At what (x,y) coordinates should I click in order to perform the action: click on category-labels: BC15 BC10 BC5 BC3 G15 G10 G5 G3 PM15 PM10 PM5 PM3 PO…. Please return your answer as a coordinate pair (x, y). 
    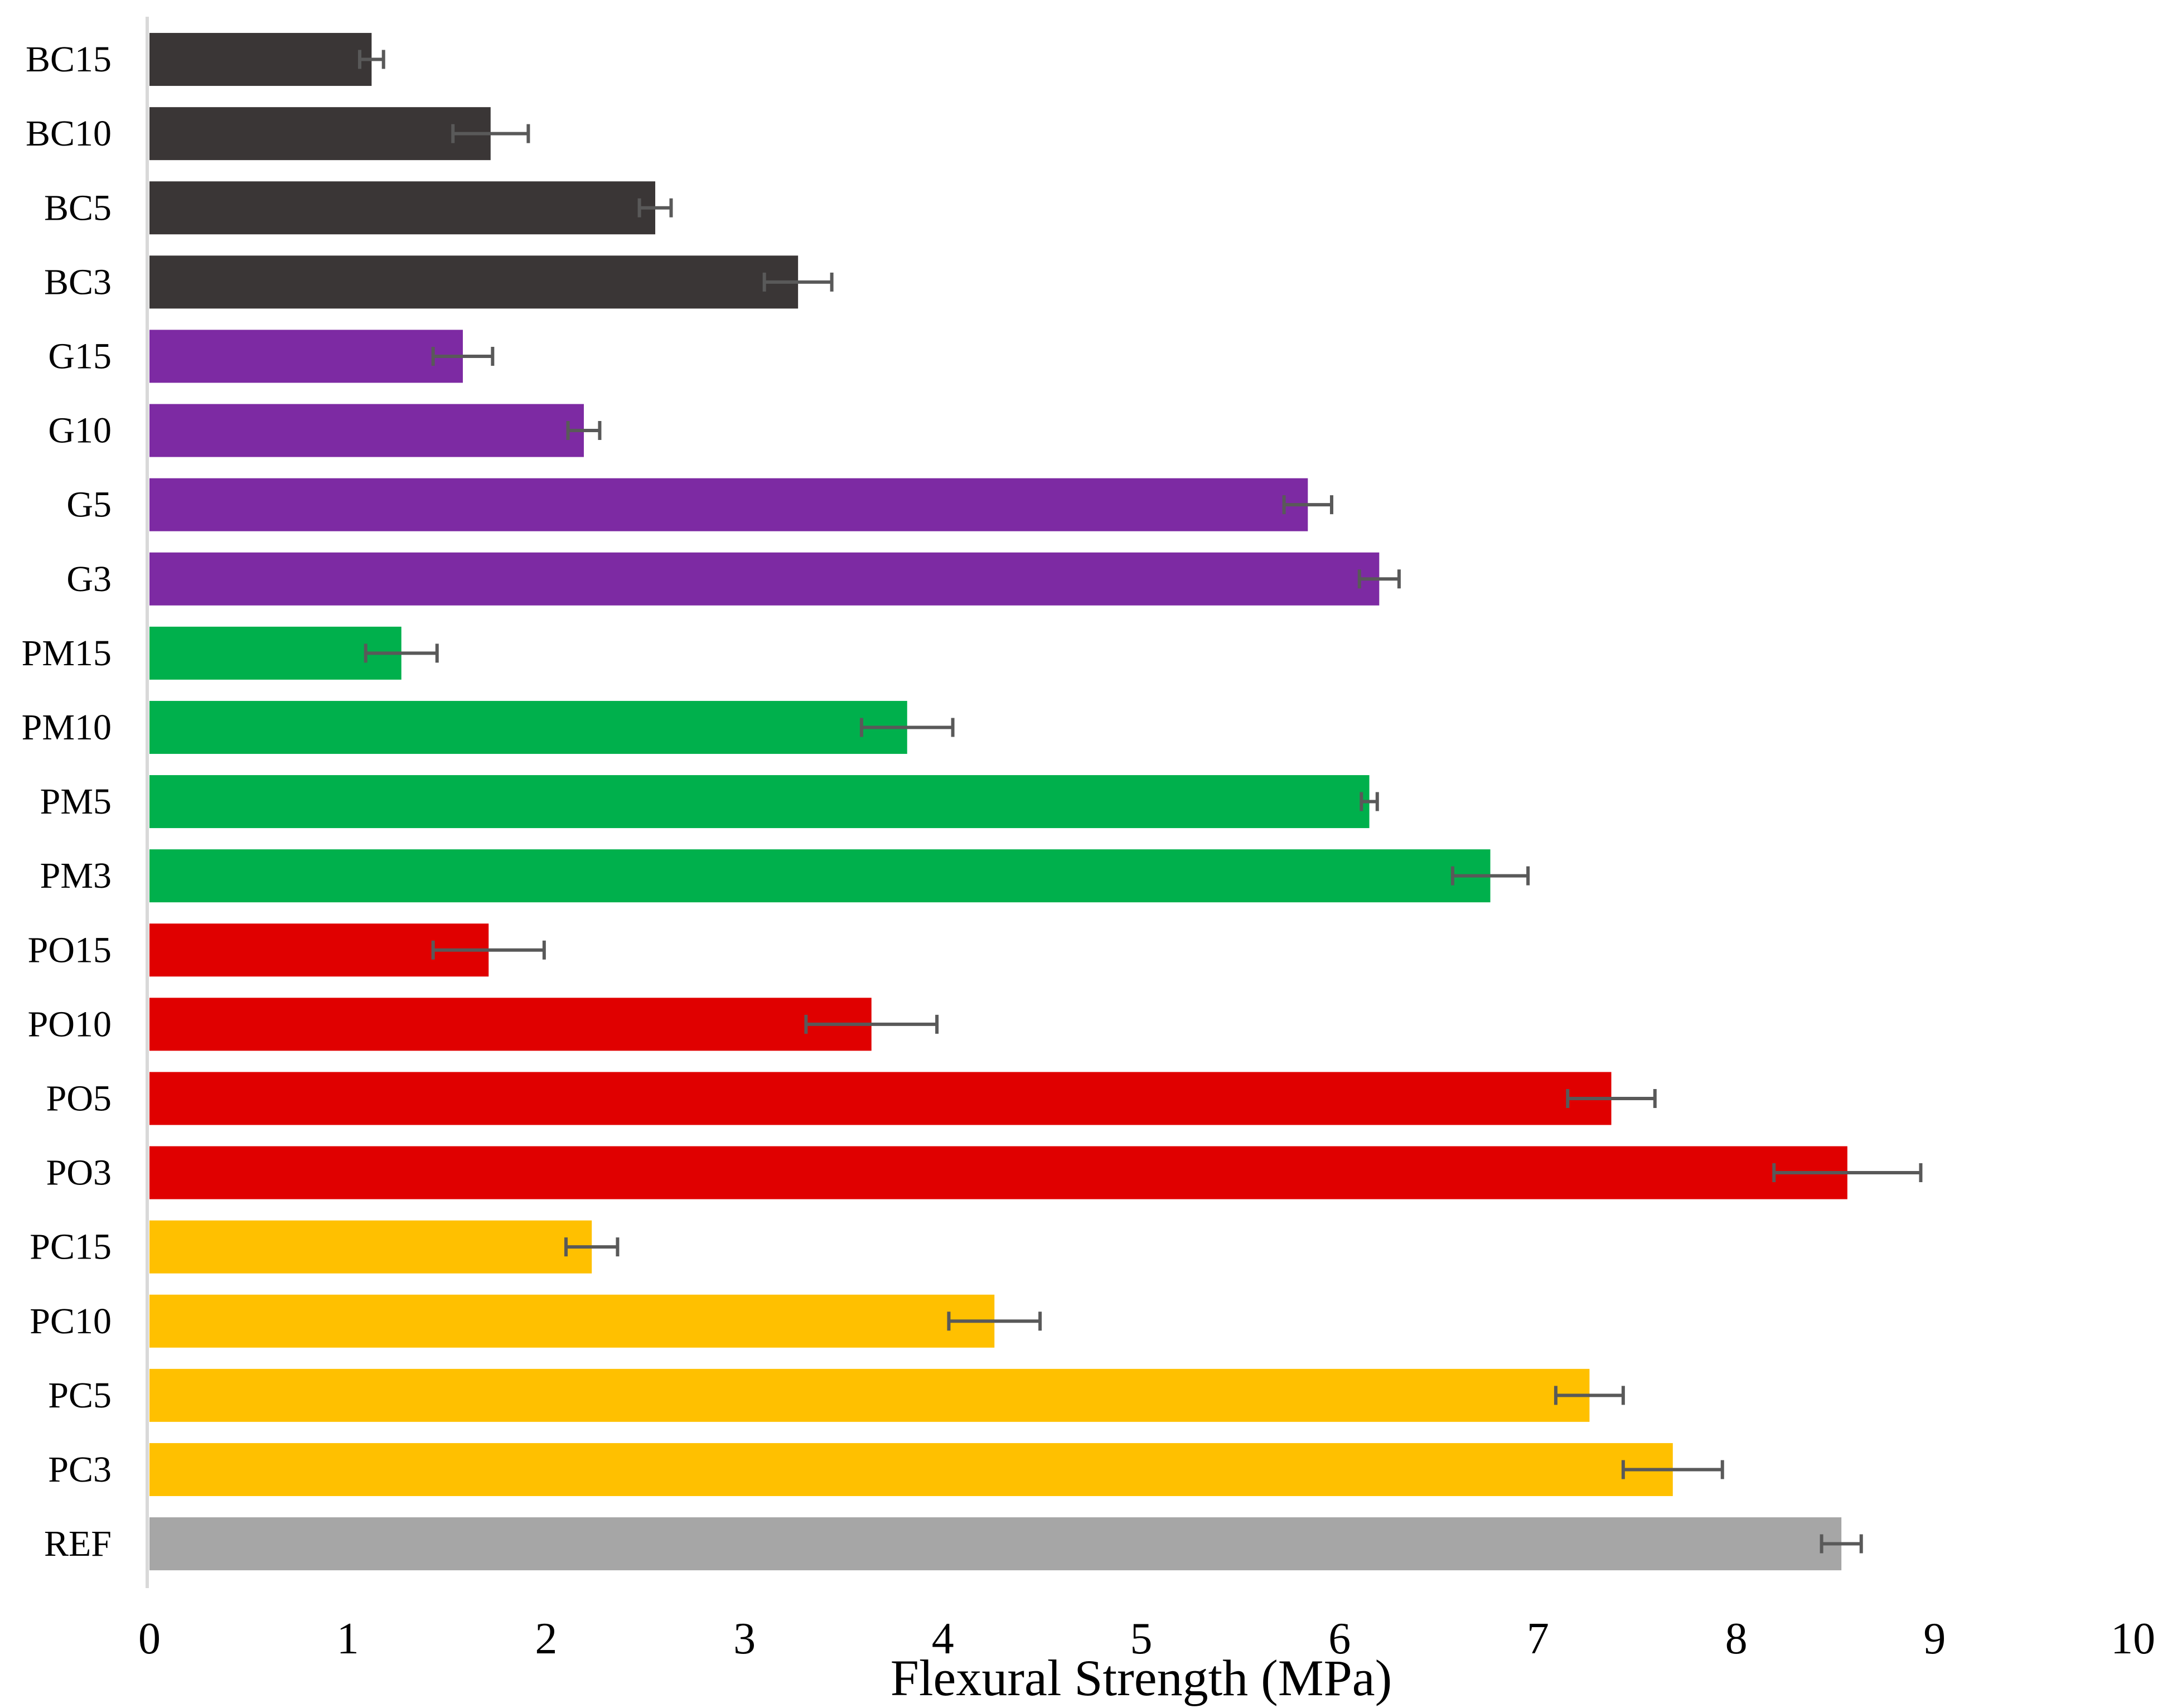
    Looking at the image, I should click on (67, 801).